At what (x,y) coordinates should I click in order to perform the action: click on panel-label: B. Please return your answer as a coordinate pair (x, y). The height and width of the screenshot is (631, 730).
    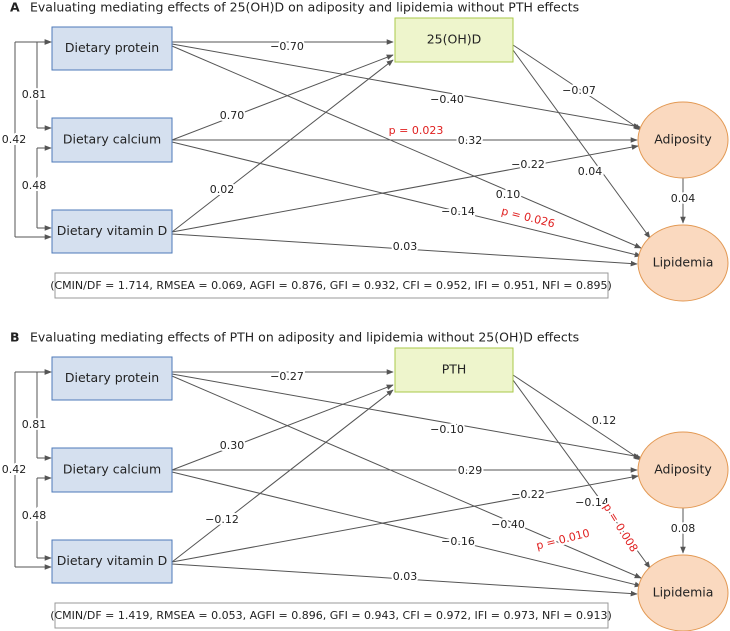
    Looking at the image, I should click on (15, 337).